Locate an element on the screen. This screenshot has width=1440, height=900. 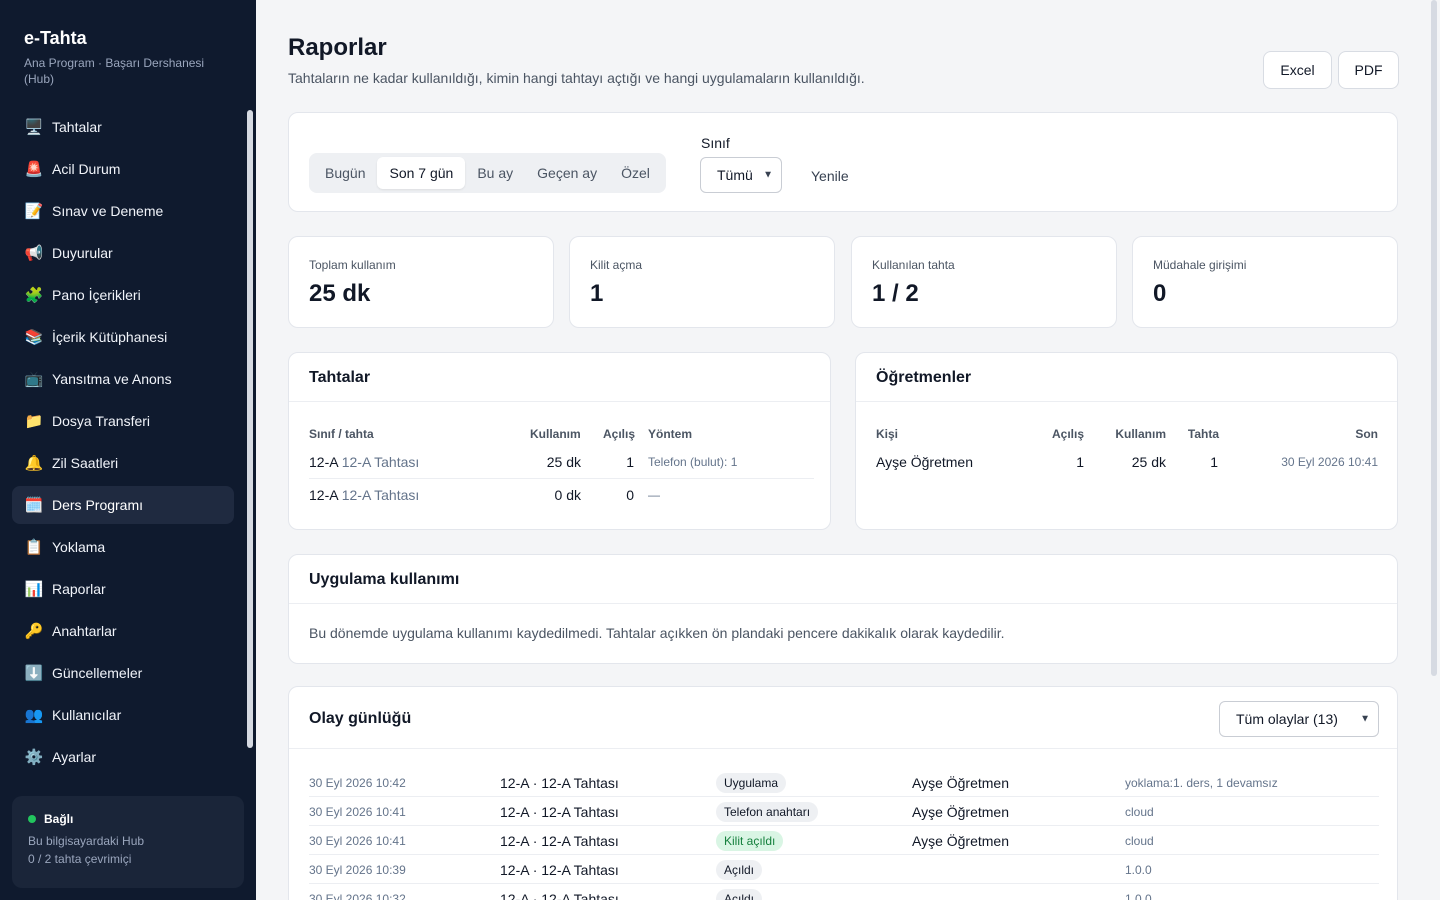
range-option: Son 7 gün is located at coordinates (421, 173).